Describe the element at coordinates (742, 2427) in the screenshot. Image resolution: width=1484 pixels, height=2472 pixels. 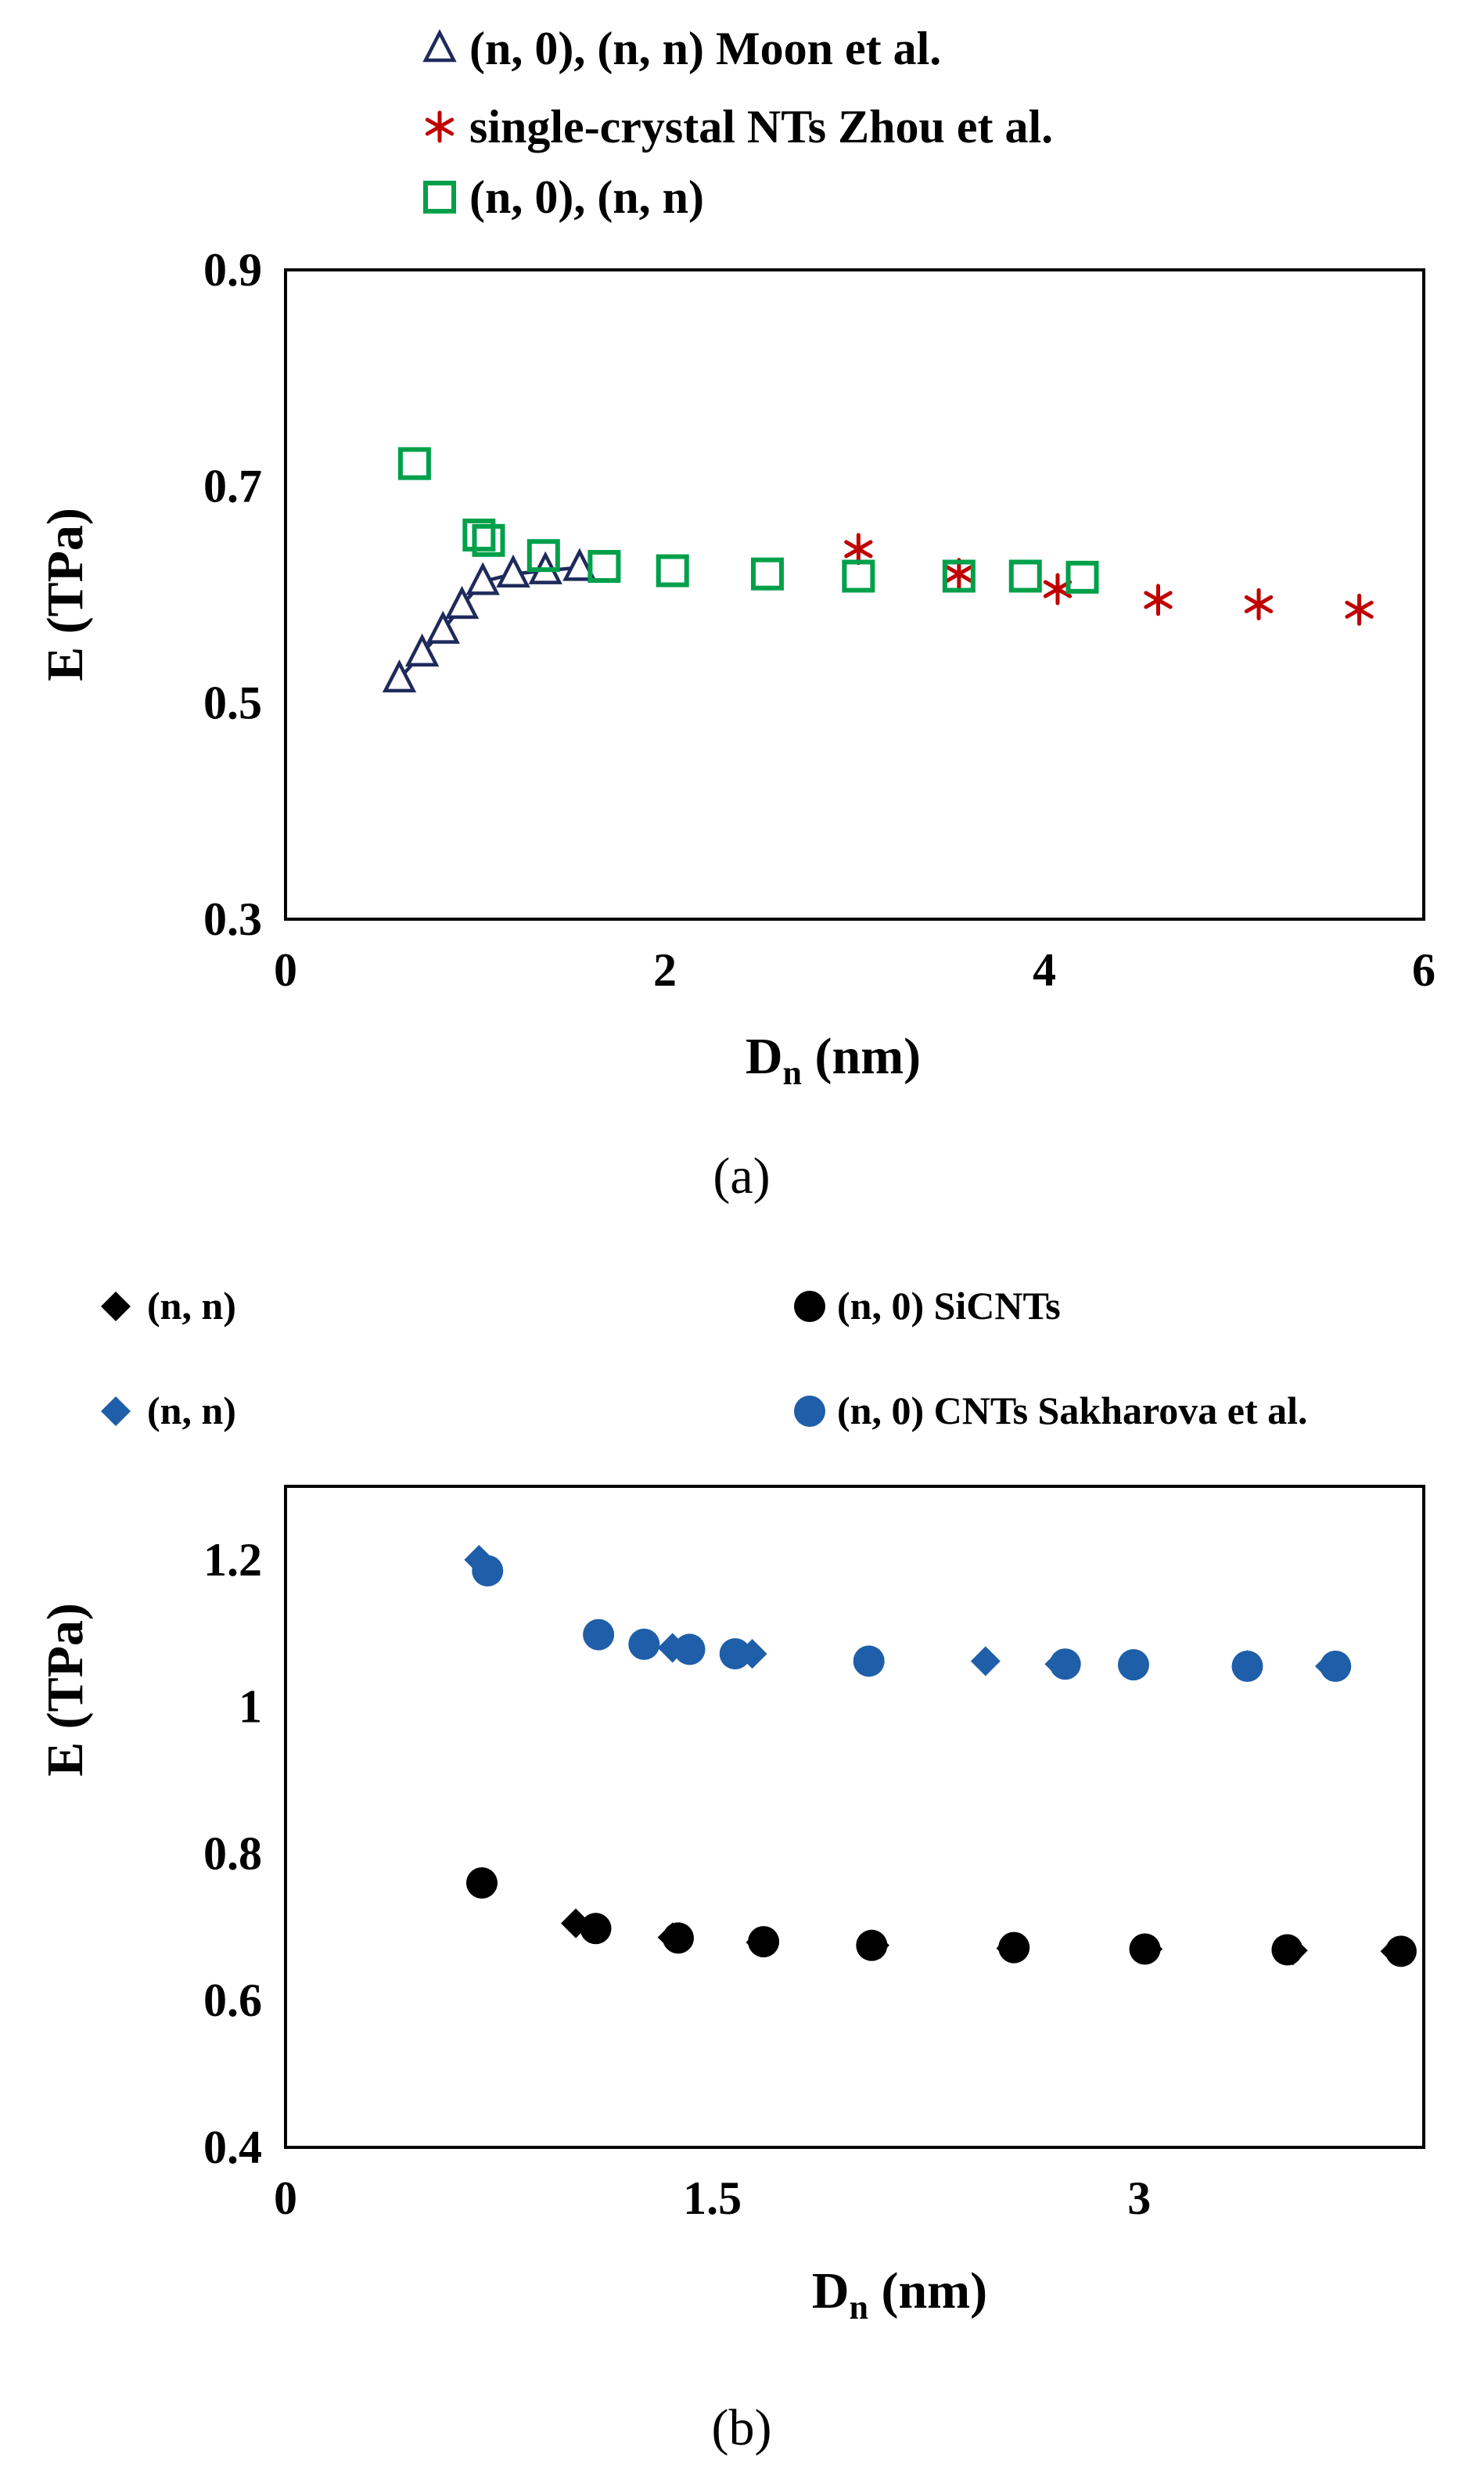
I see `panel-label-b: (b)` at that location.